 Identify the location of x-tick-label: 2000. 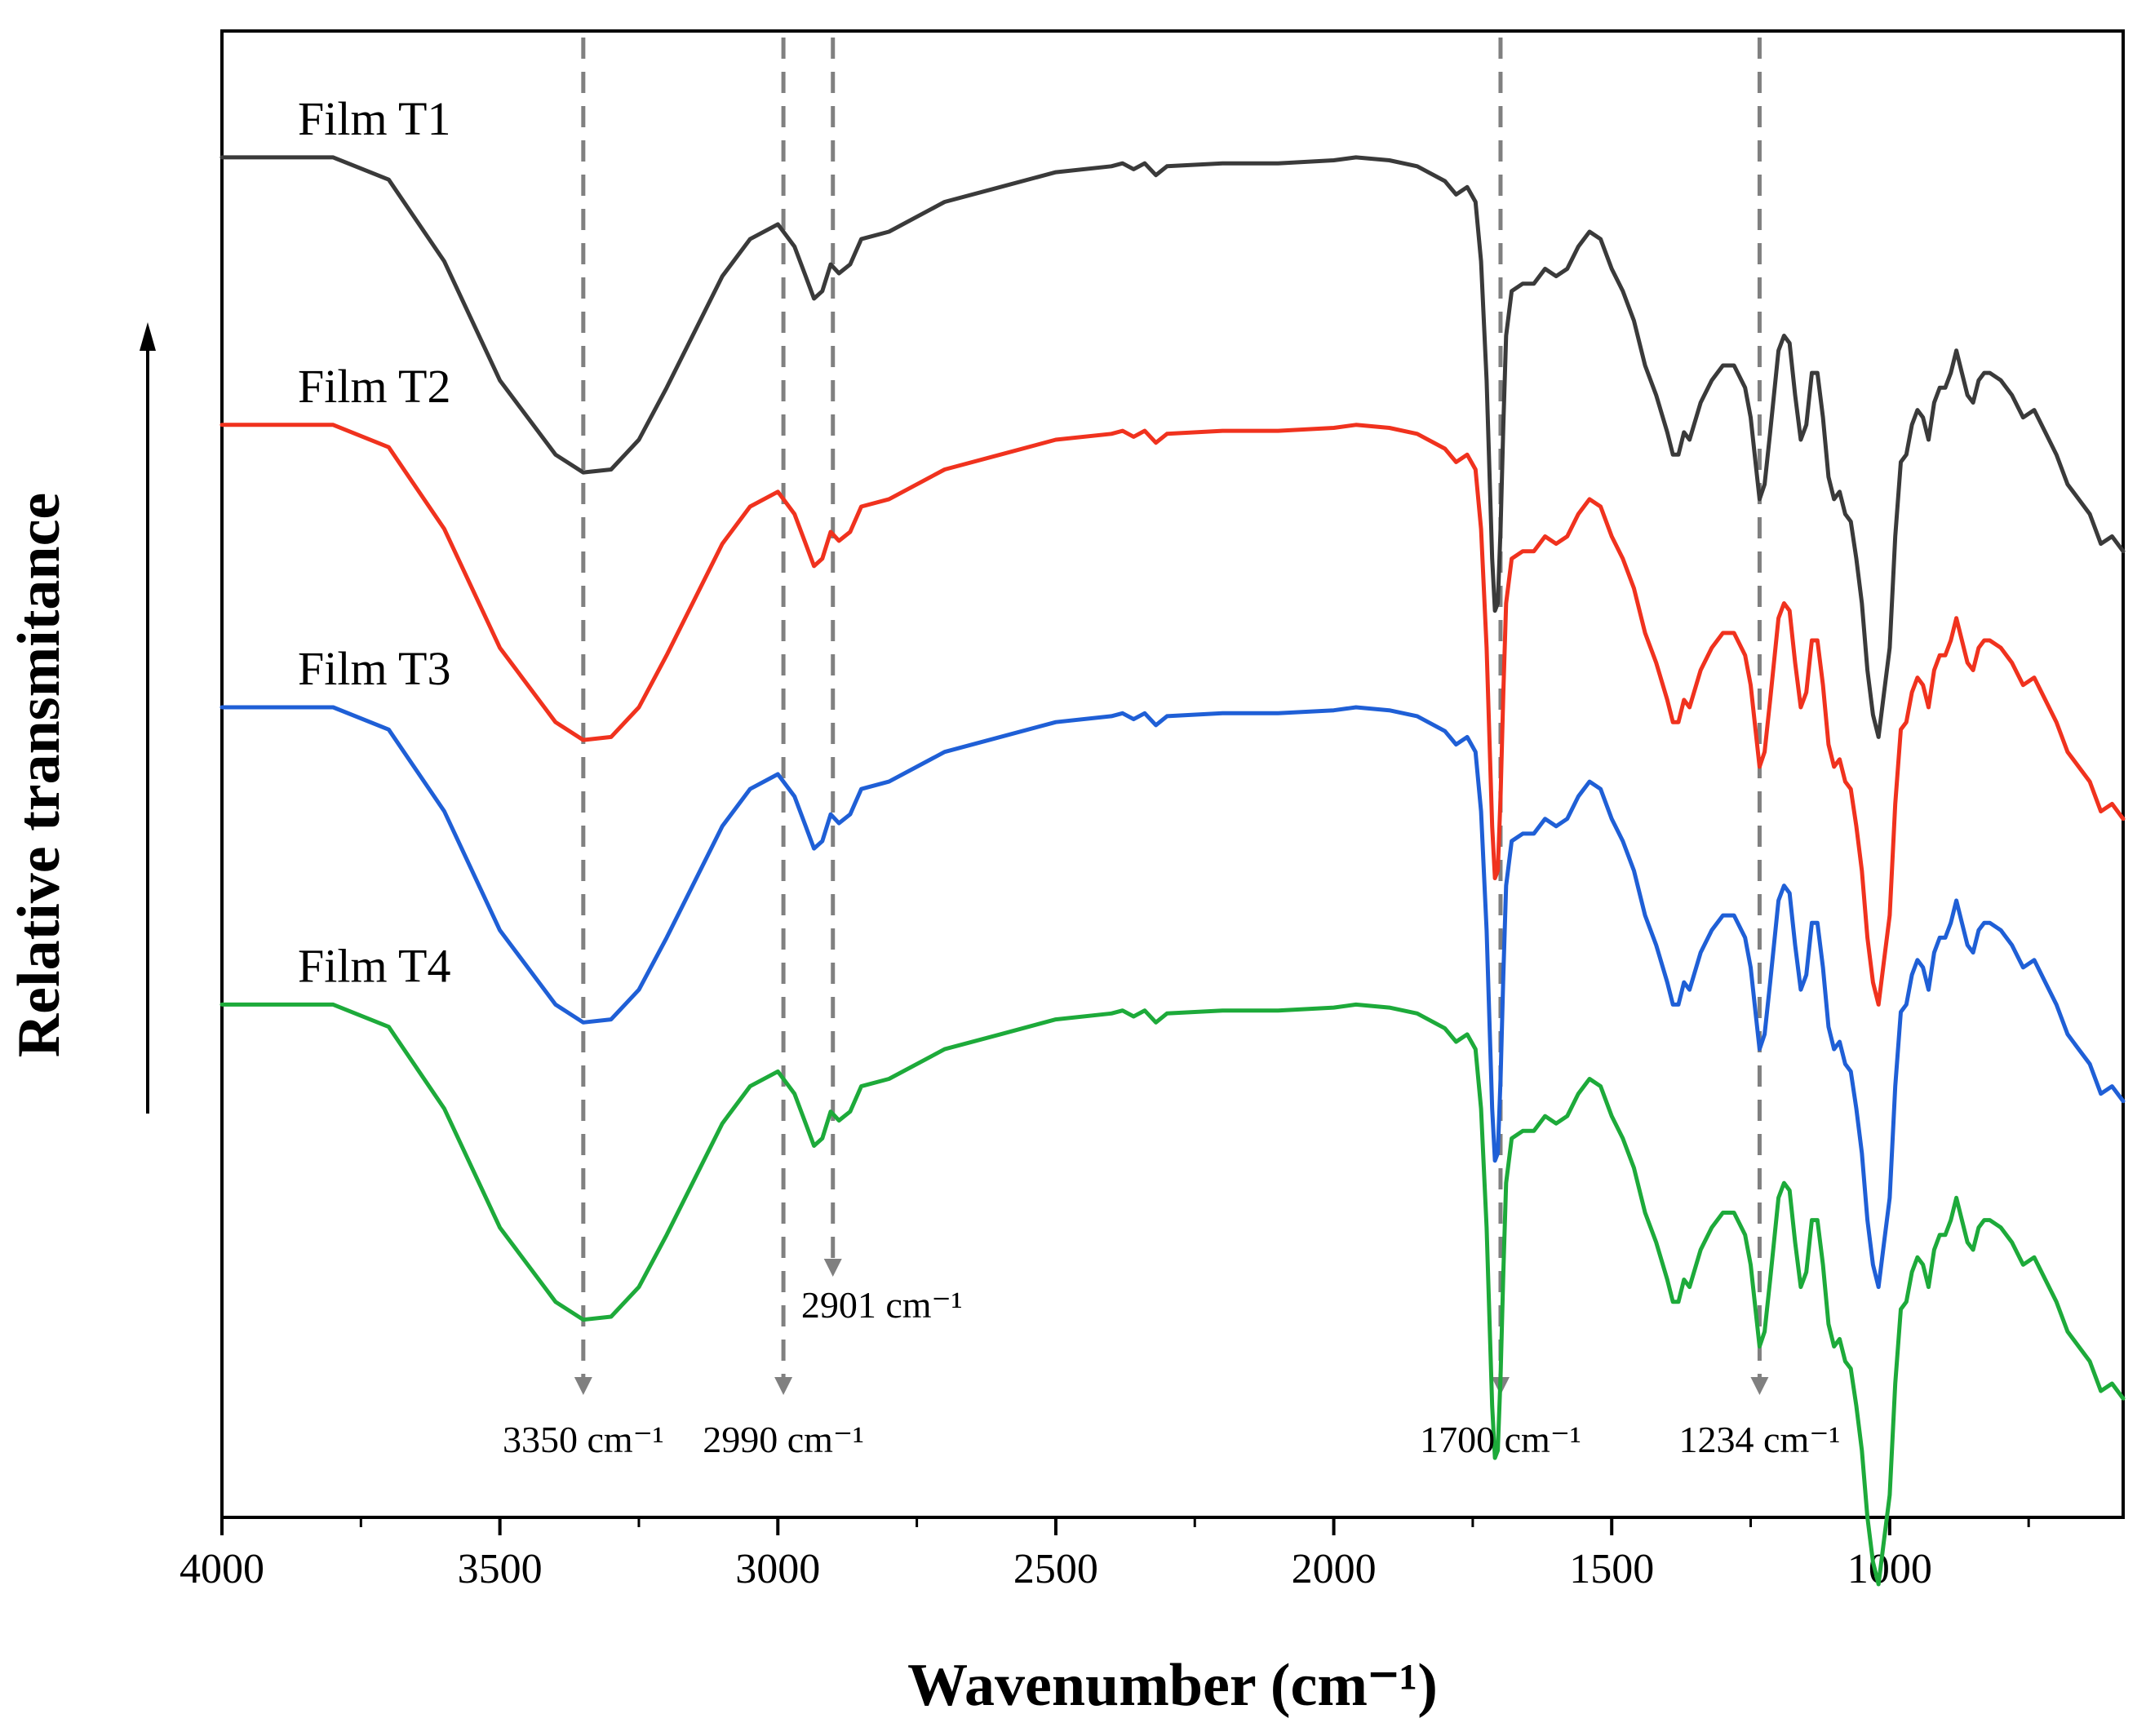
(1335, 1569).